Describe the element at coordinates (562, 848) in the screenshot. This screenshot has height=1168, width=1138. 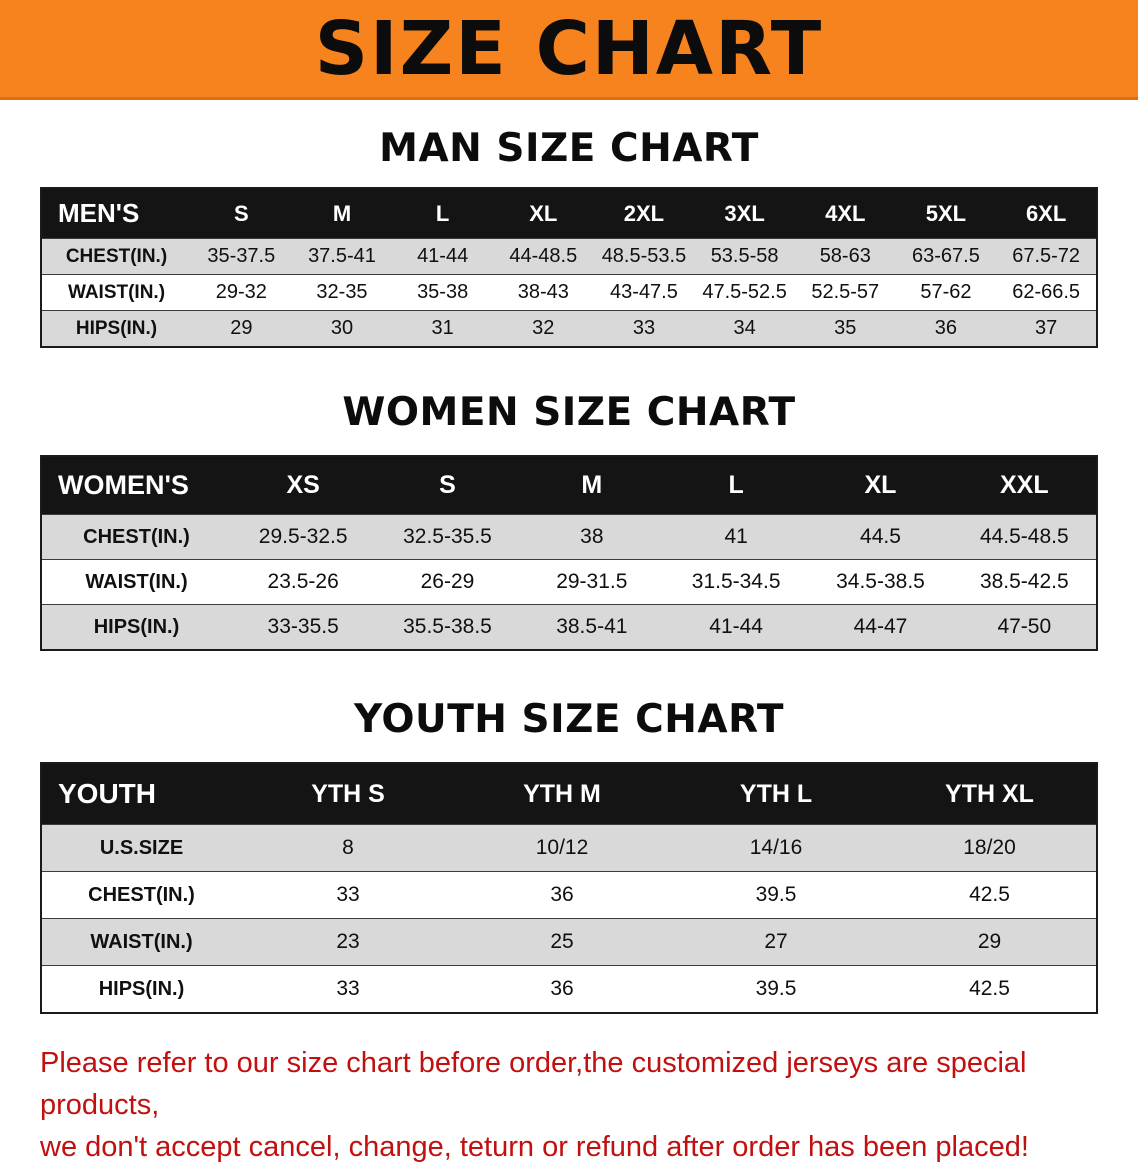
I see `size-value: 10/12` at that location.